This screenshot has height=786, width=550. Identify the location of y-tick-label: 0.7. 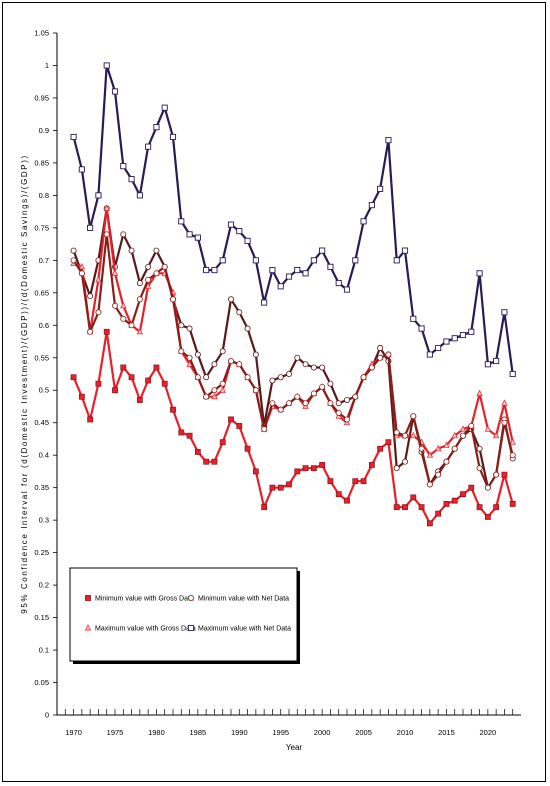
(44, 260).